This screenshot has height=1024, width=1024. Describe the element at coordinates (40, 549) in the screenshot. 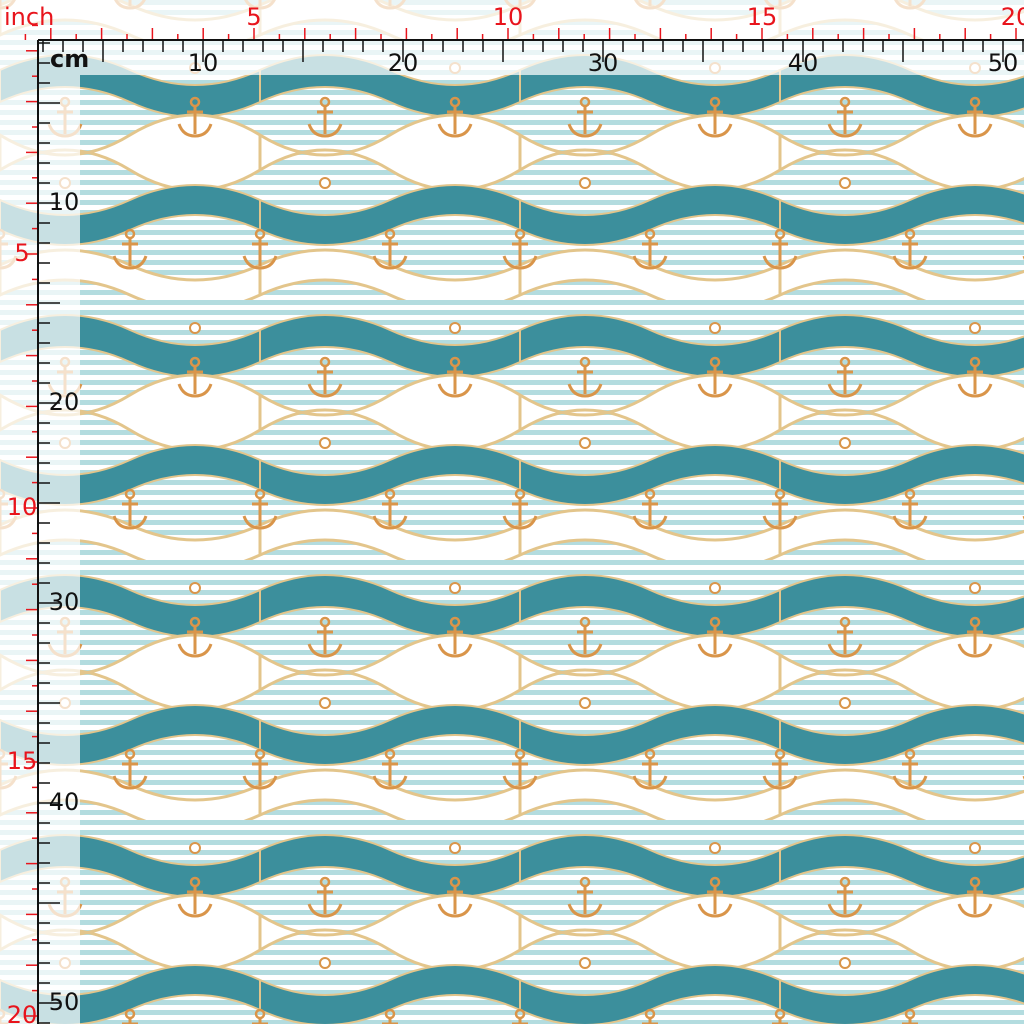

I see `ruler-left-band` at that location.